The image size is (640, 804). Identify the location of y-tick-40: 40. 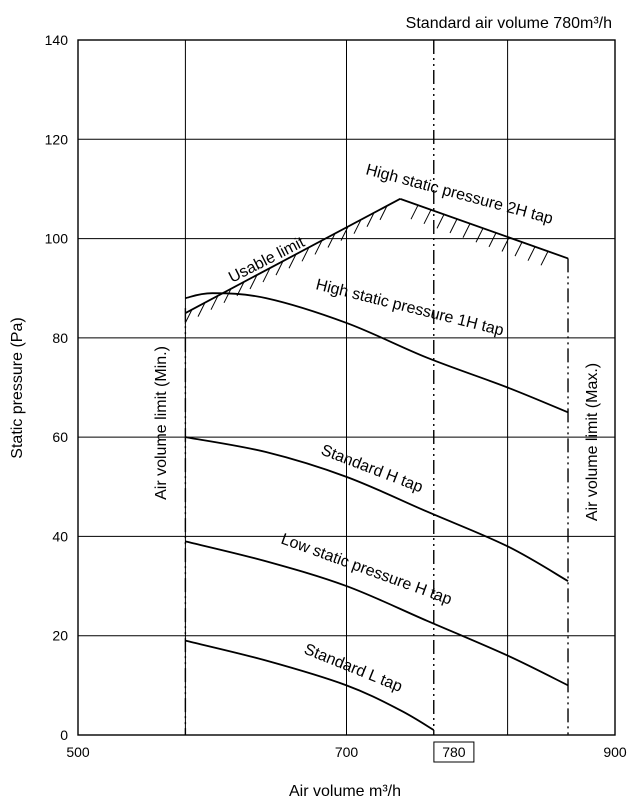
(60, 536).